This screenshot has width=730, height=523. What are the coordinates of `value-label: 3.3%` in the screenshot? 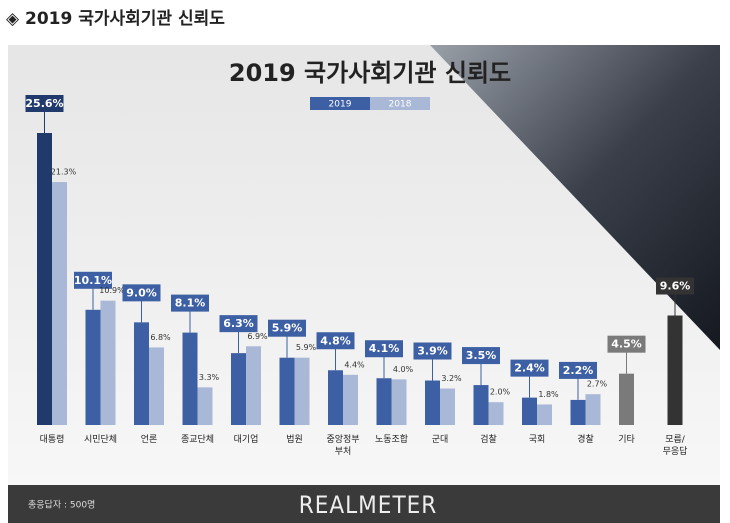 It's located at (209, 377).